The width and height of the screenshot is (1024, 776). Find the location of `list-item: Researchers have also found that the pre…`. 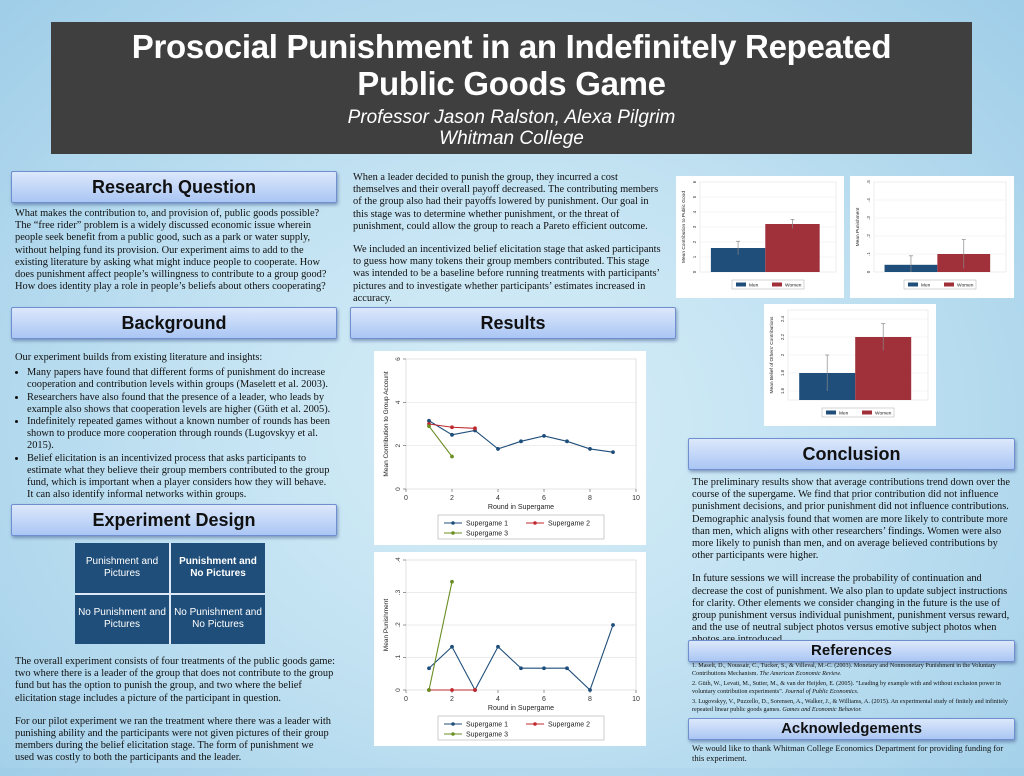

list-item: Researchers have also found that the pre… is located at coordinates (181, 404).